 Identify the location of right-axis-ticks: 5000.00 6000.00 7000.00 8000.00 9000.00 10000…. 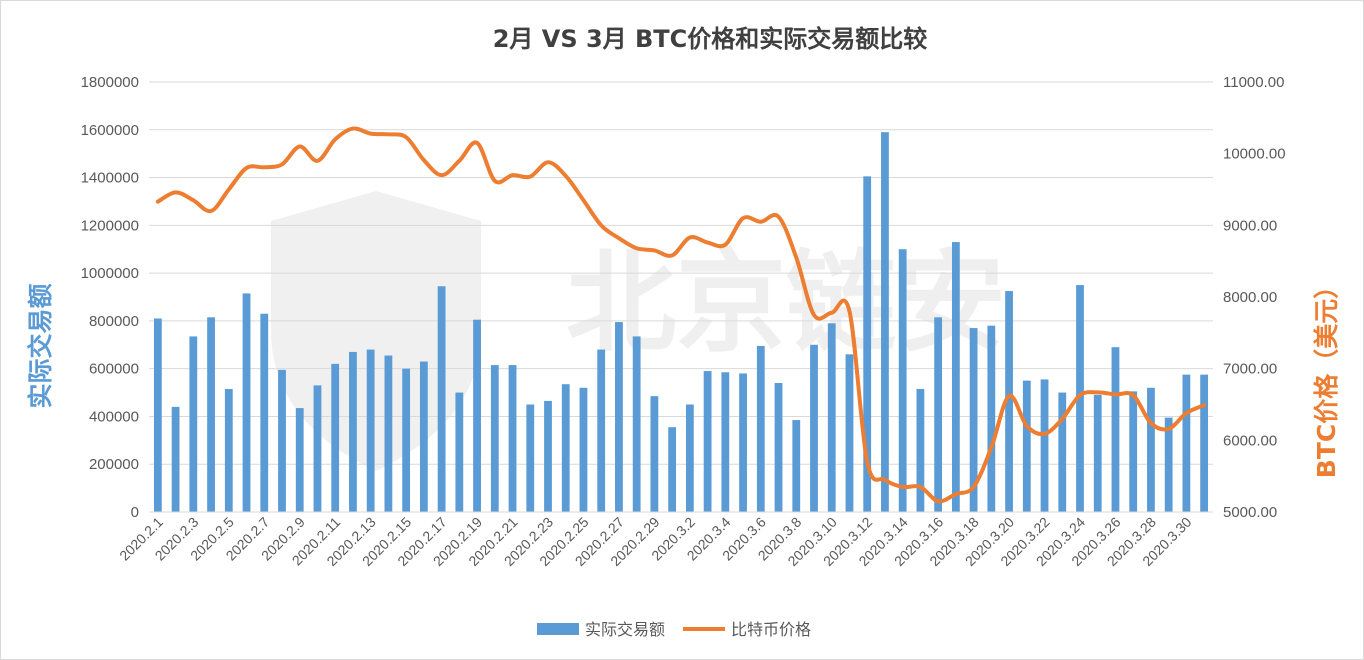
(1254, 297).